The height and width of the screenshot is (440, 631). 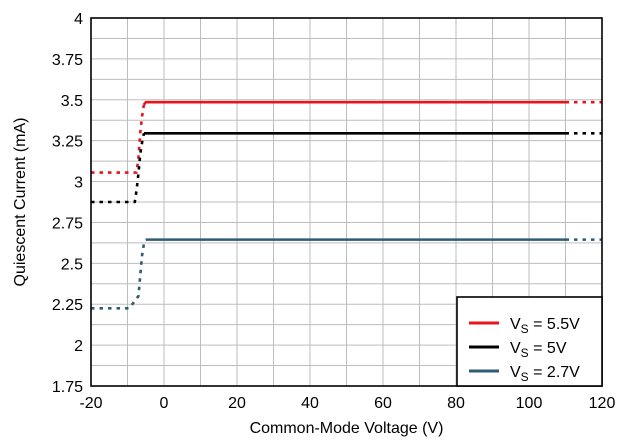 I want to click on series-1-line, so click(x=354, y=103).